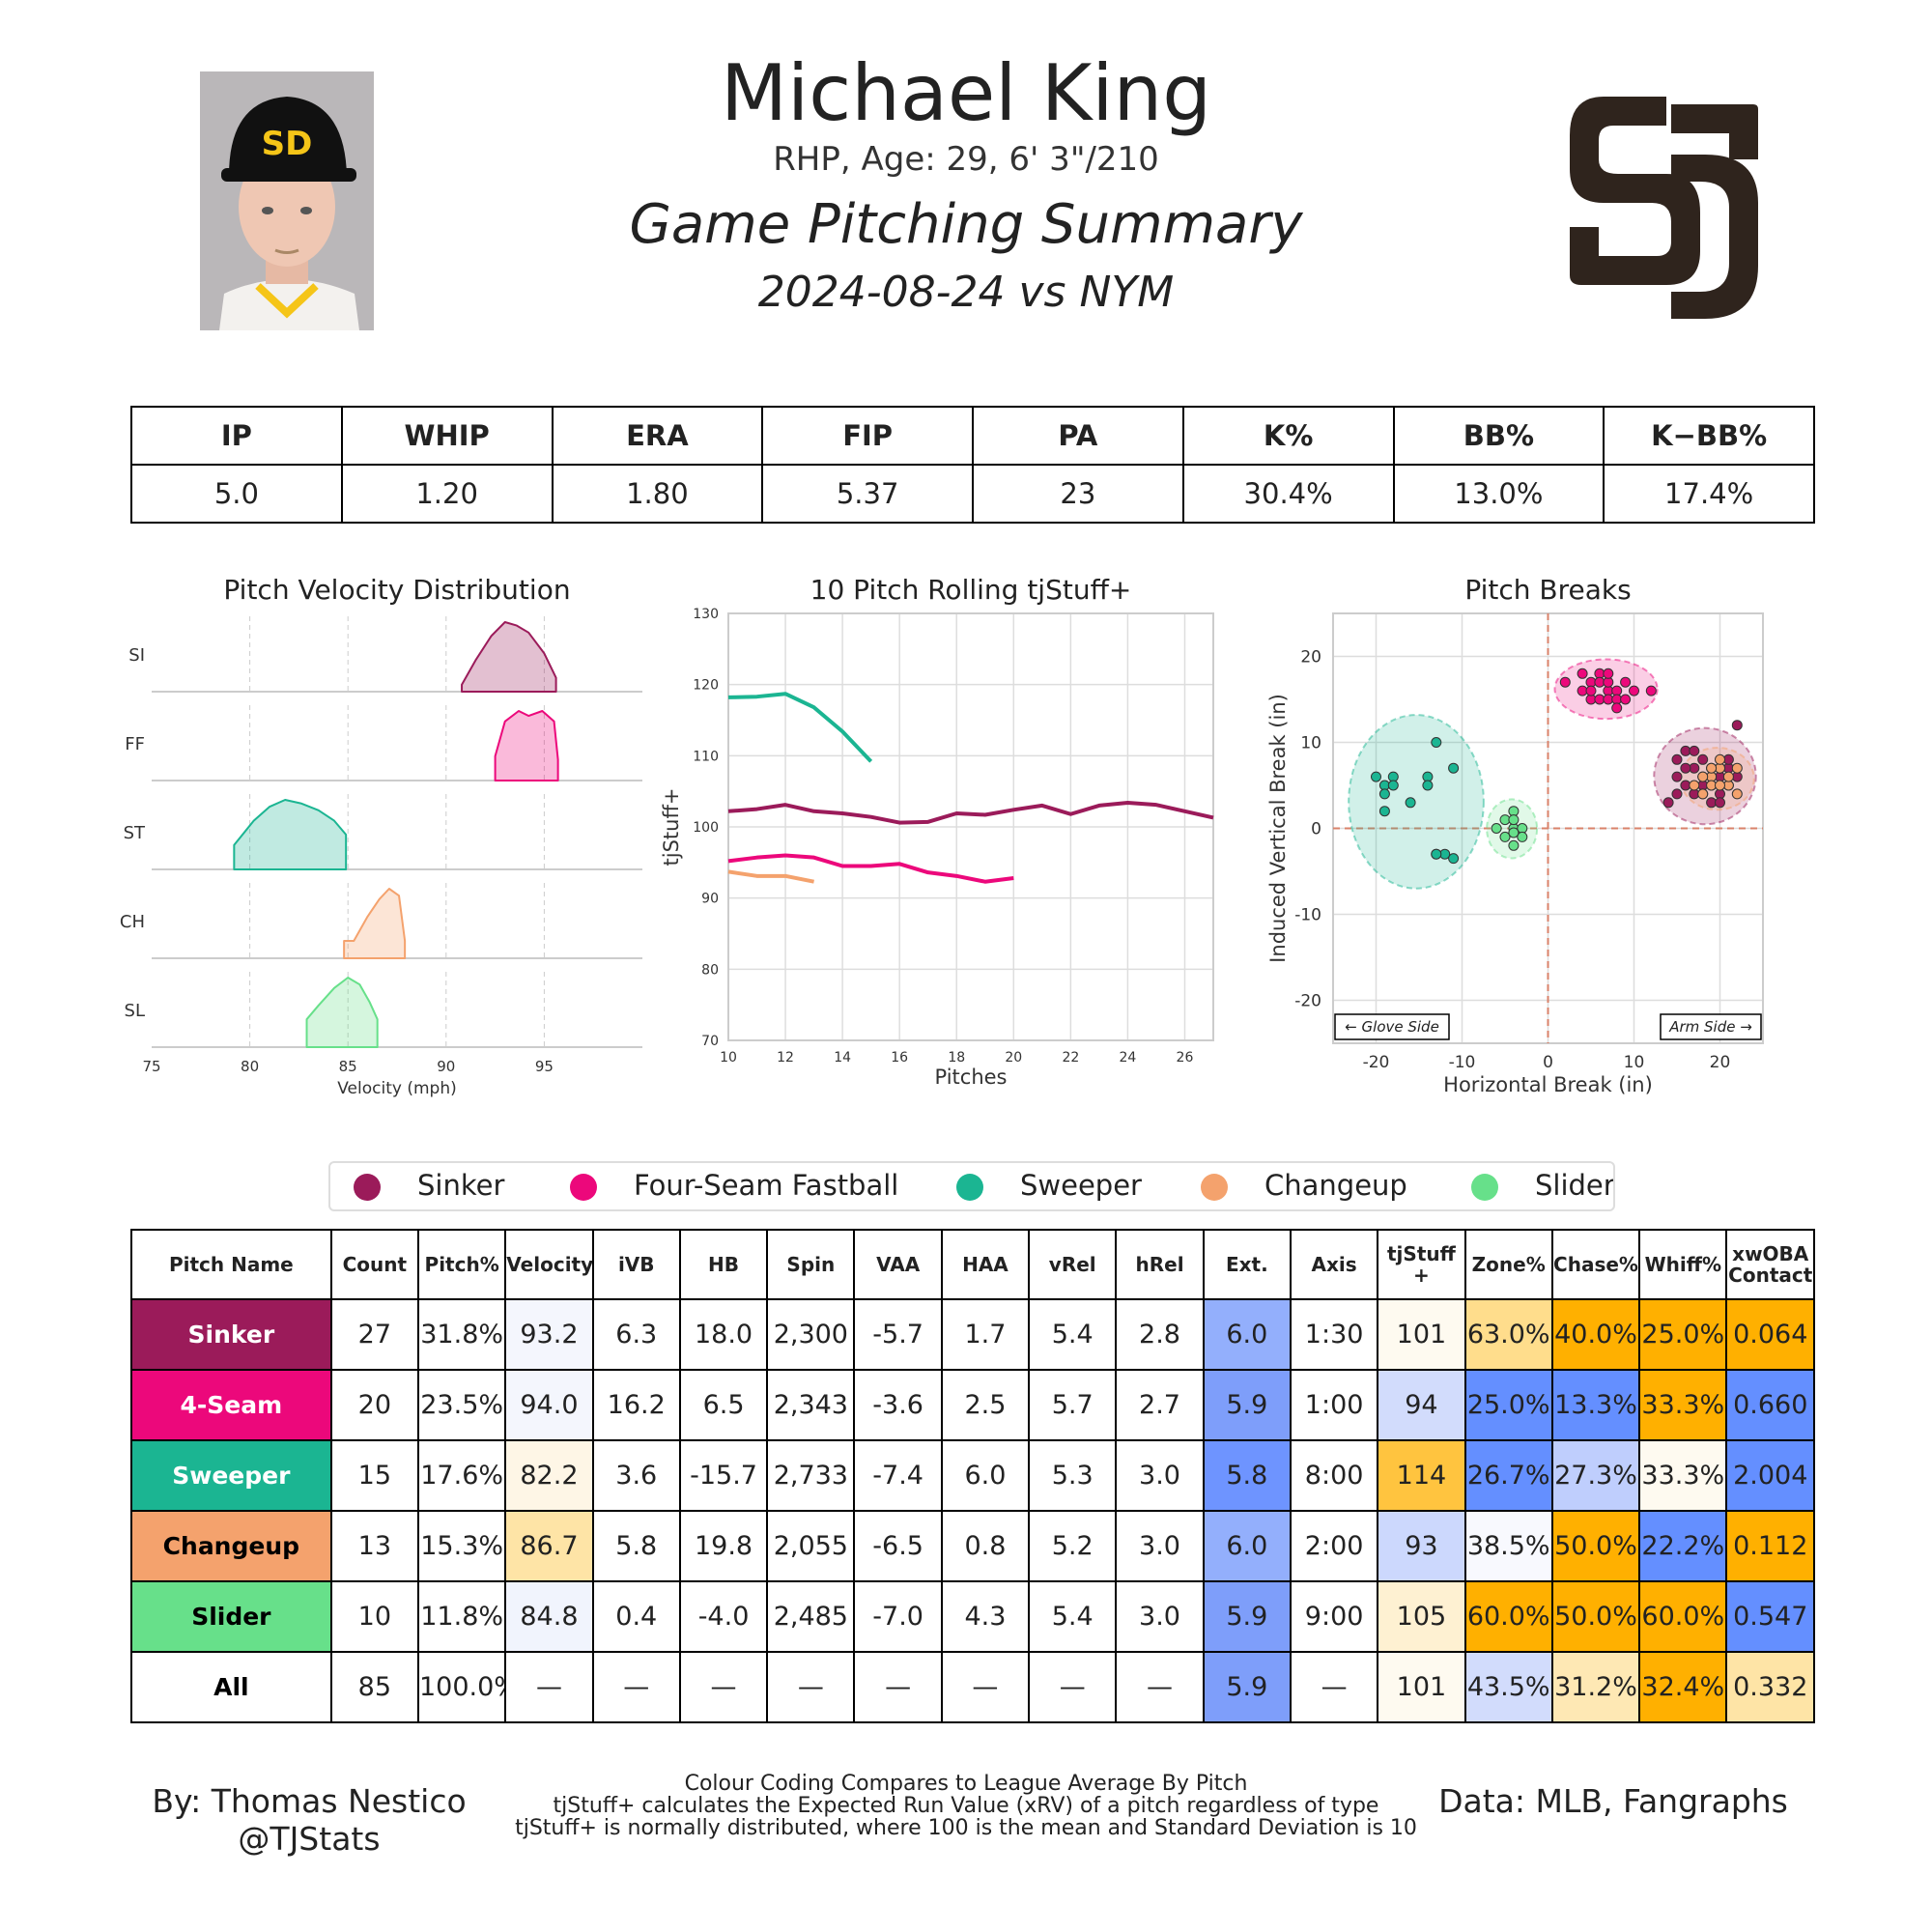 Image resolution: width=1932 pixels, height=1932 pixels. Describe the element at coordinates (396, 590) in the screenshot. I see `chart-title: Pitch Velocity Distribution` at that location.